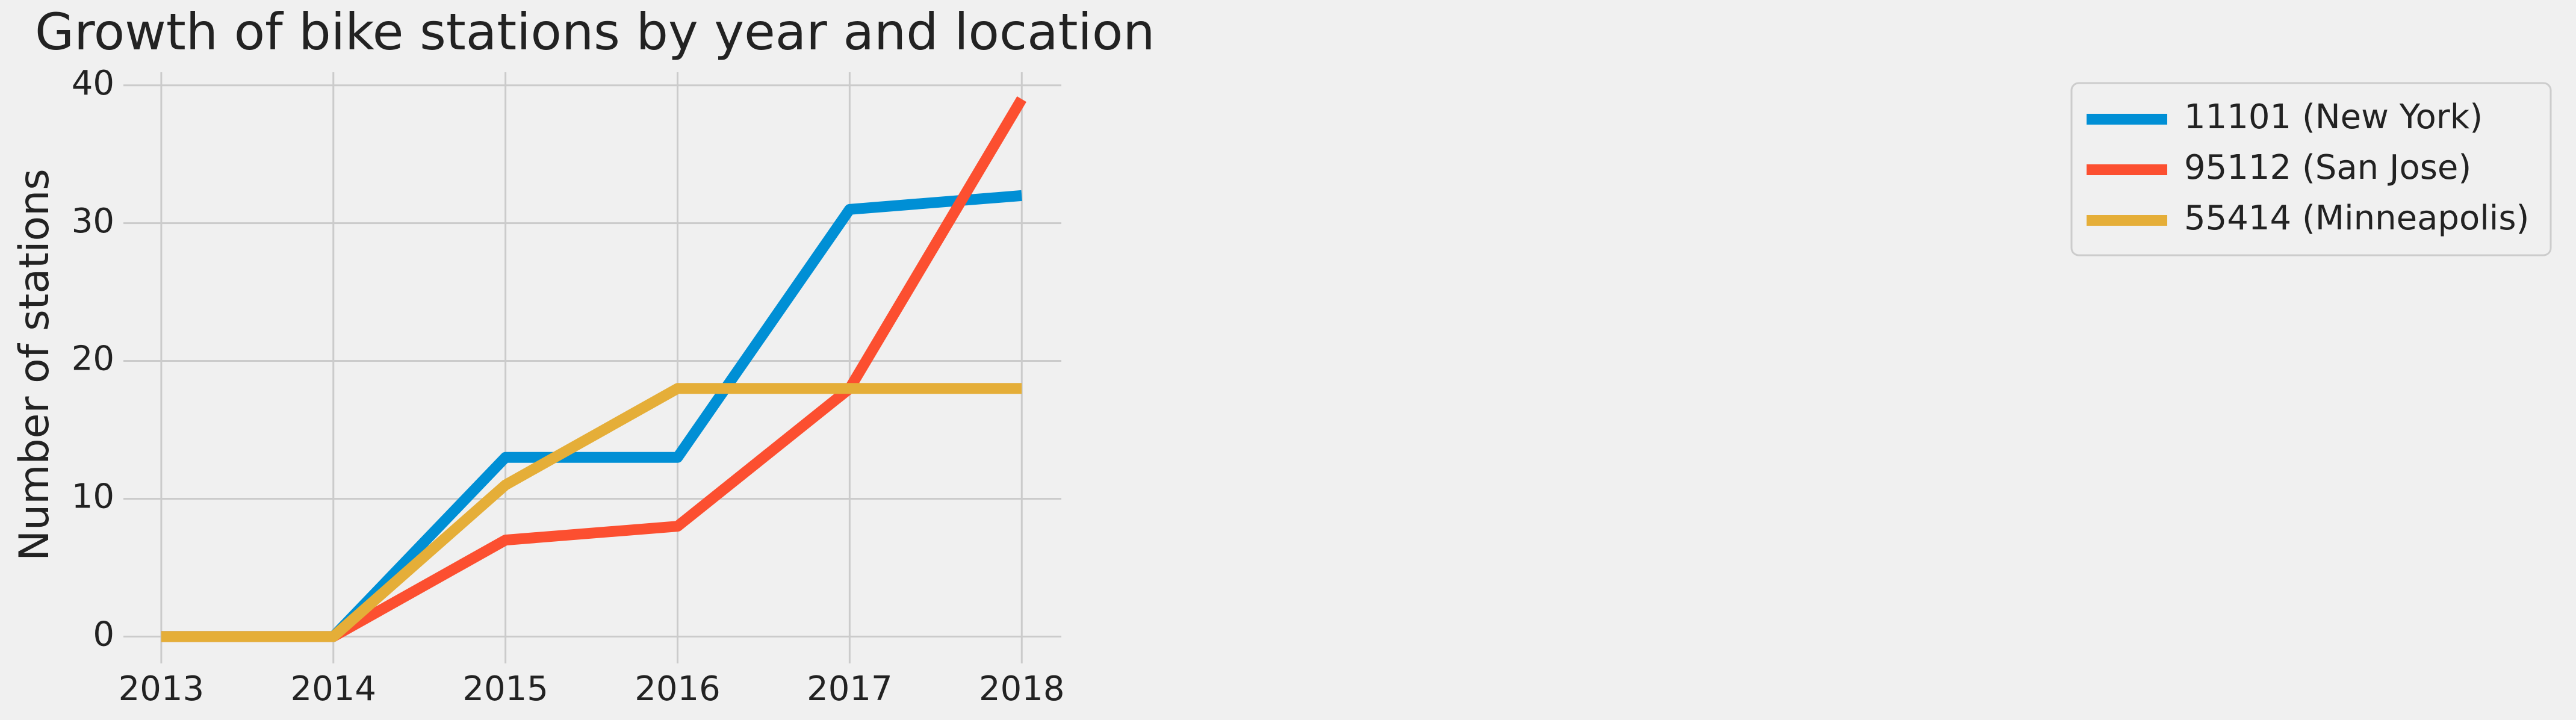 This screenshot has height=720, width=2576. Describe the element at coordinates (34, 365) in the screenshot. I see `y-axis-label: Number of stations` at that location.